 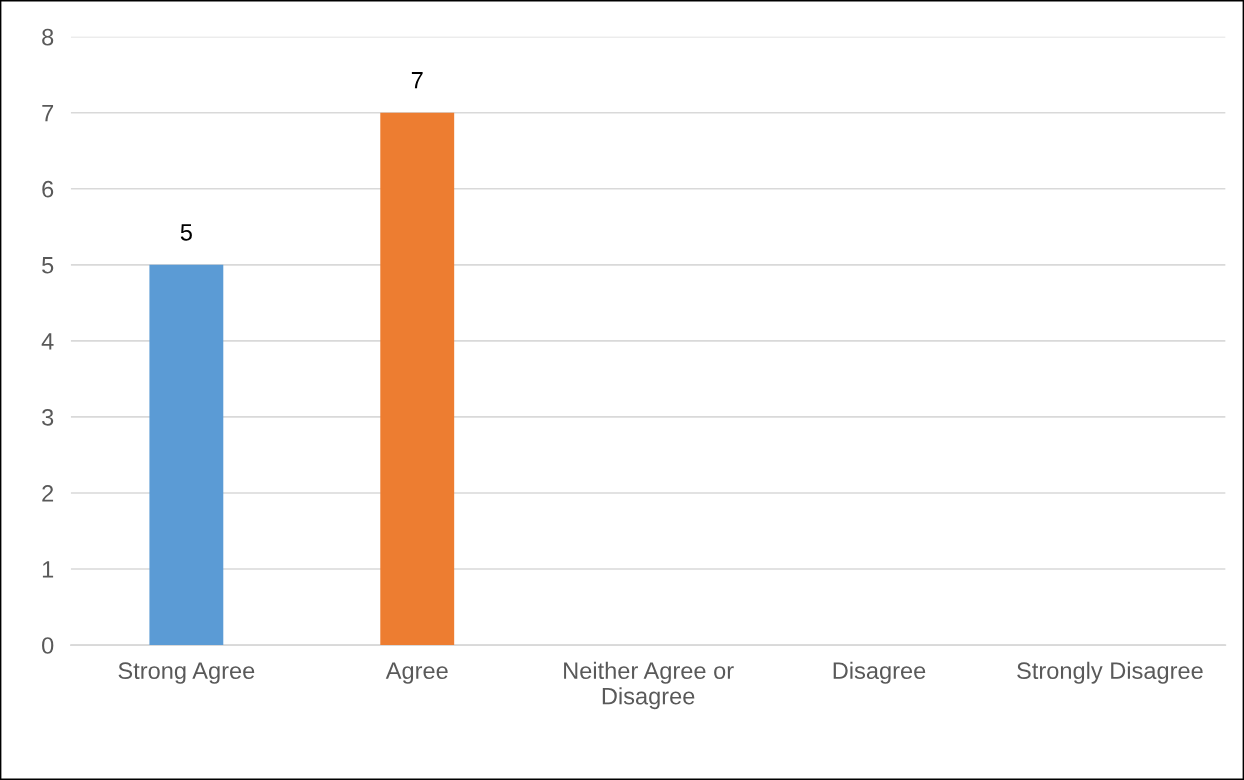 I want to click on x-tick-label: Agree, so click(x=416, y=673).